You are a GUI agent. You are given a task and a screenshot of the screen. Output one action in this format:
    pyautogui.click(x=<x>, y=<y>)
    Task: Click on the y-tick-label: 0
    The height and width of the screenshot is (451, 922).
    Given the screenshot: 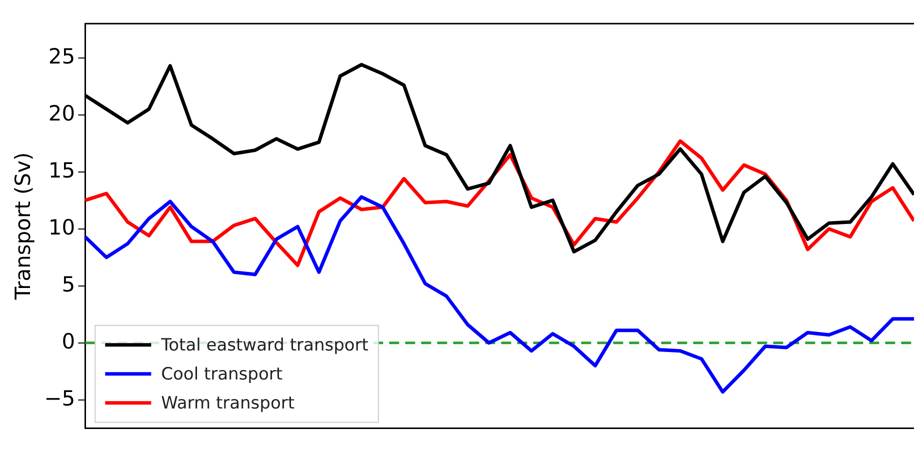 What is the action you would take?
    pyautogui.click(x=69, y=341)
    